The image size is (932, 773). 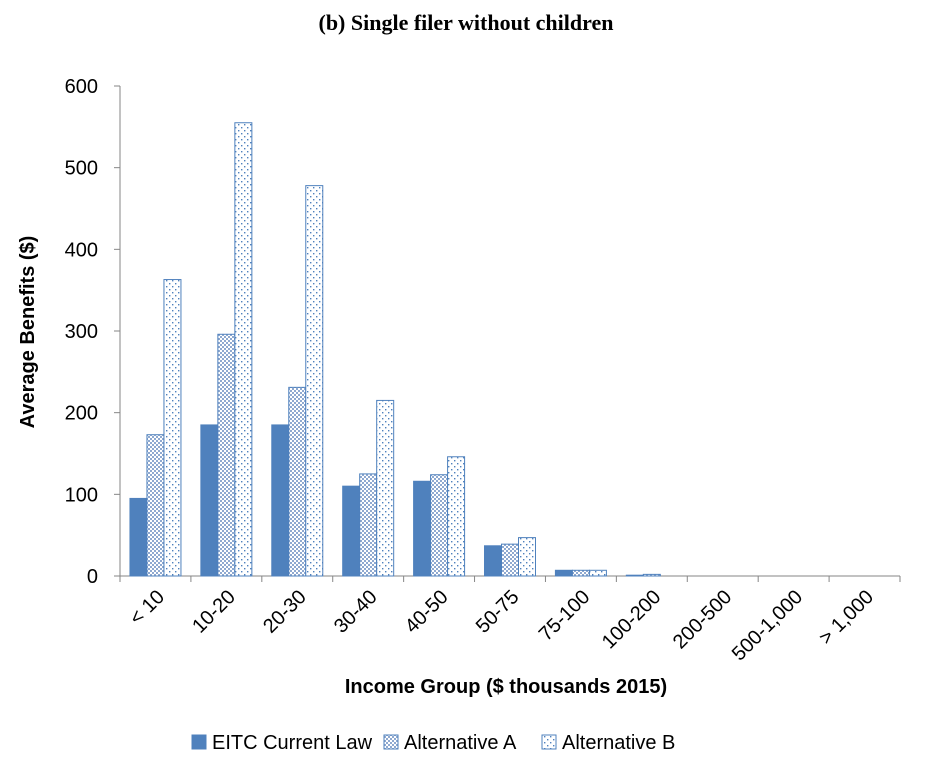 What do you see at coordinates (199, 742) in the screenshot?
I see `legend-swatch-current-law` at bounding box center [199, 742].